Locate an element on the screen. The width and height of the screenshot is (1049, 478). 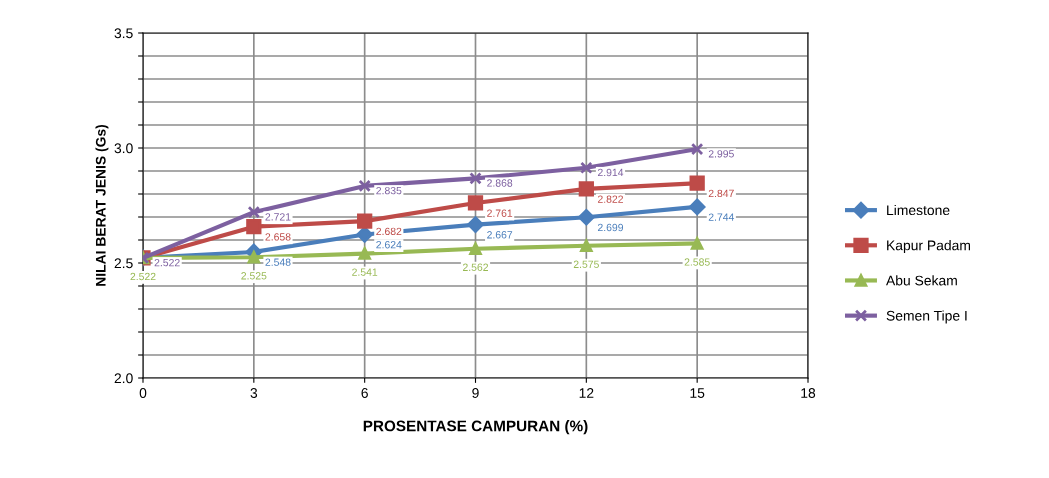
data-label: 2.525 is located at coordinates (254, 276).